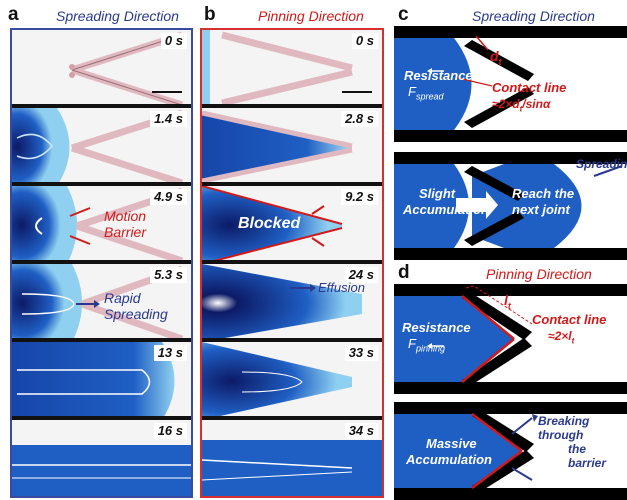  Describe the element at coordinates (292, 69) in the screenshot. I see `panel-b-tile-0: 0 s` at that location.